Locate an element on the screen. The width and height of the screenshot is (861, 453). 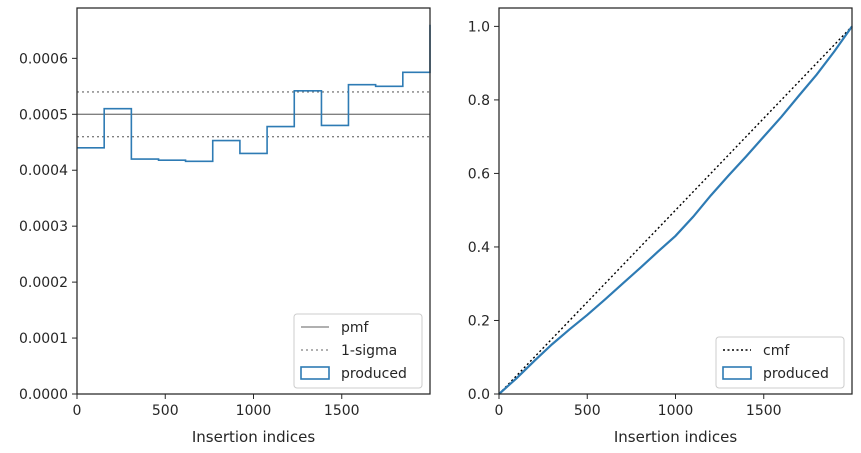
legend-1-sigma-label: 1-sigma is located at coordinates (369, 351).